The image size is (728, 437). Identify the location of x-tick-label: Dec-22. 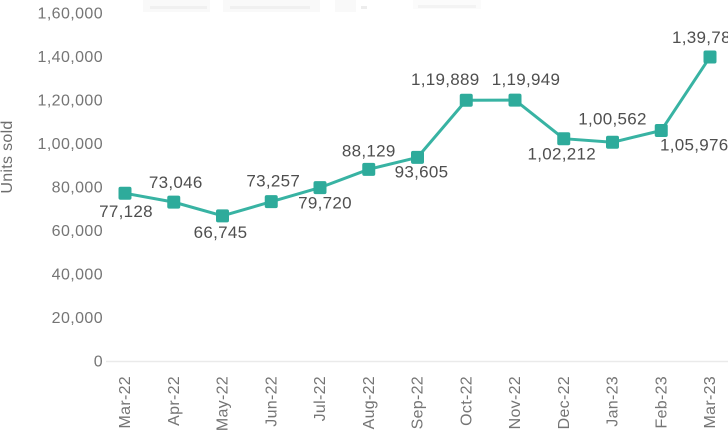
(564, 402).